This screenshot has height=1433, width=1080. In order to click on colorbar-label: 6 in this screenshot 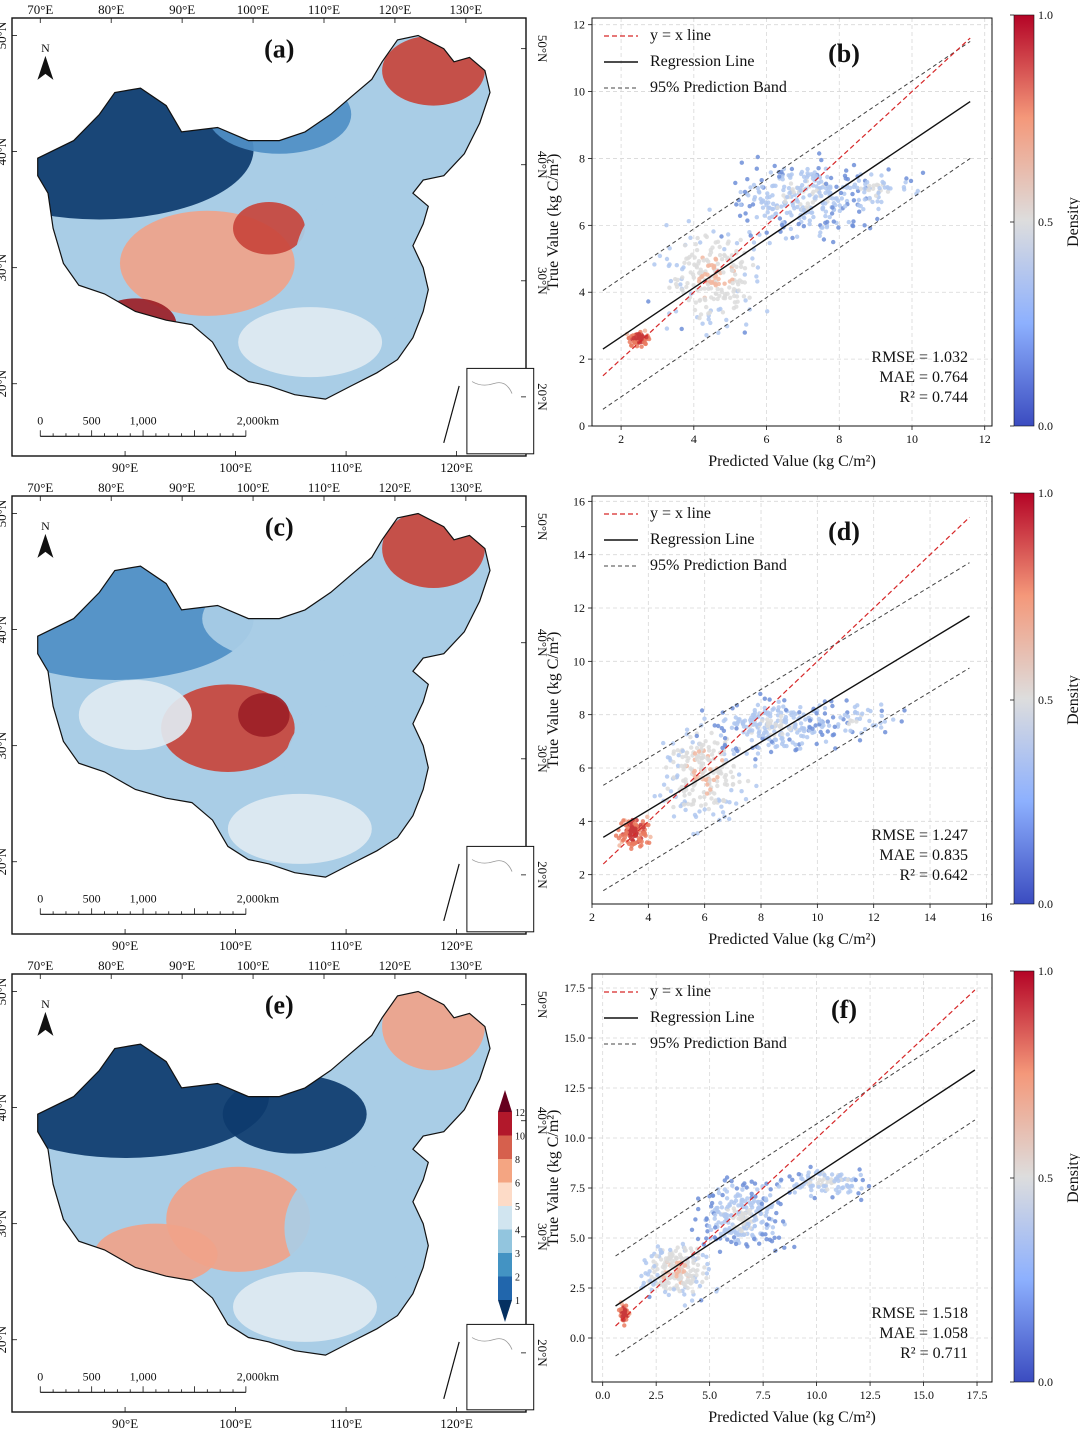, I will do `click(517, 1184)`.